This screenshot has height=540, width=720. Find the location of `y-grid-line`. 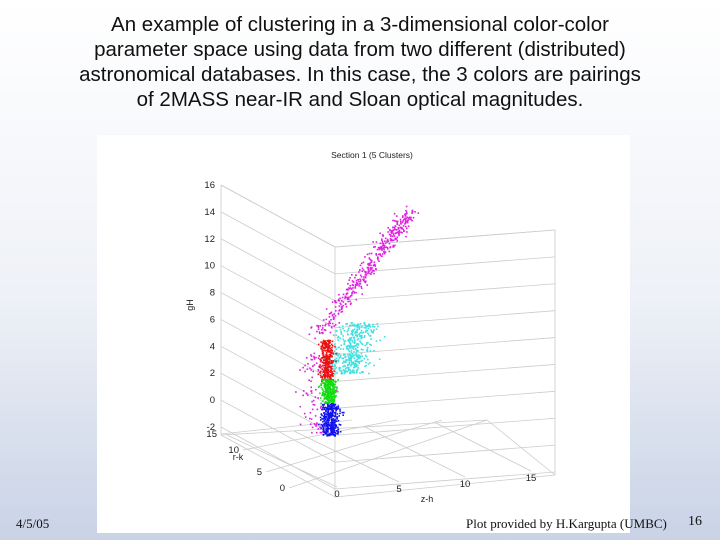

y-grid-line is located at coordinates (354, 446).